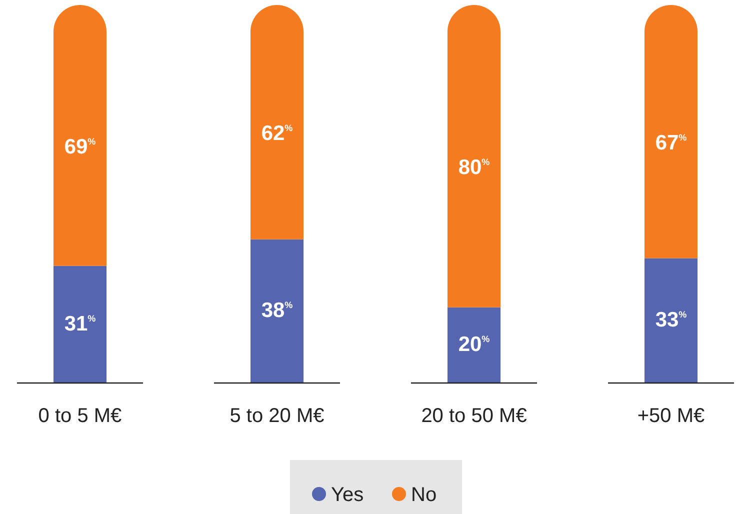 The image size is (736, 514). I want to click on data-label: 67$^{%}$, so click(671, 142).